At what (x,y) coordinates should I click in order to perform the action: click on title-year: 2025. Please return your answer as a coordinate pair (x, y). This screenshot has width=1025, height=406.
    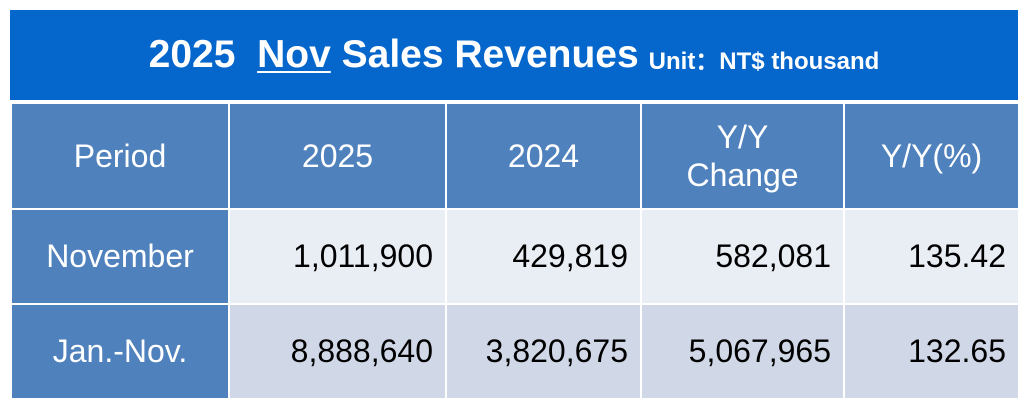
    Looking at the image, I should click on (192, 54).